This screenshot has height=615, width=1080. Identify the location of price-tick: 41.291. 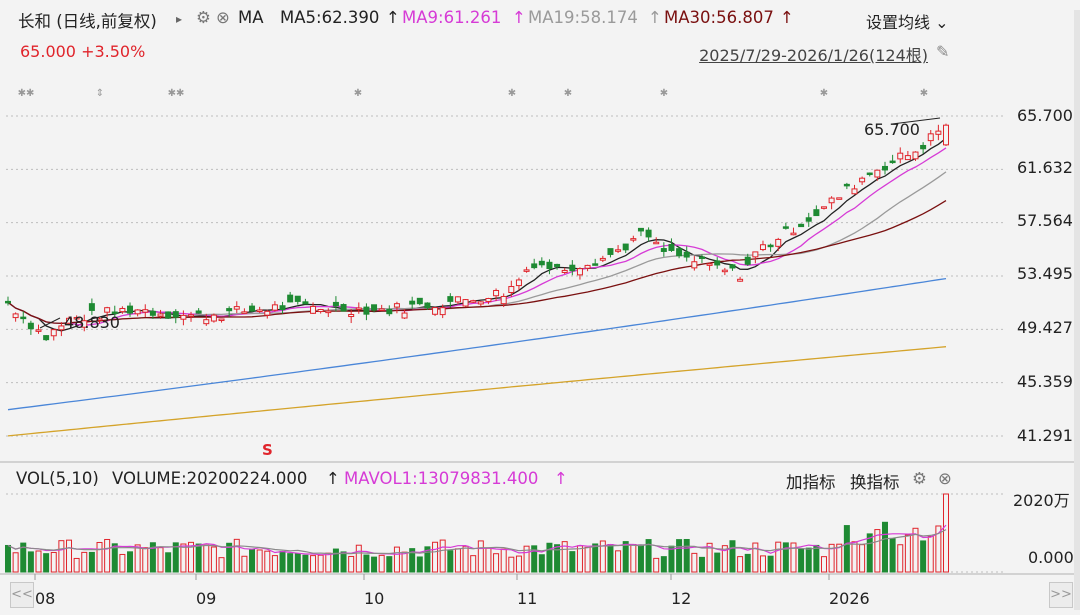
(1045, 435).